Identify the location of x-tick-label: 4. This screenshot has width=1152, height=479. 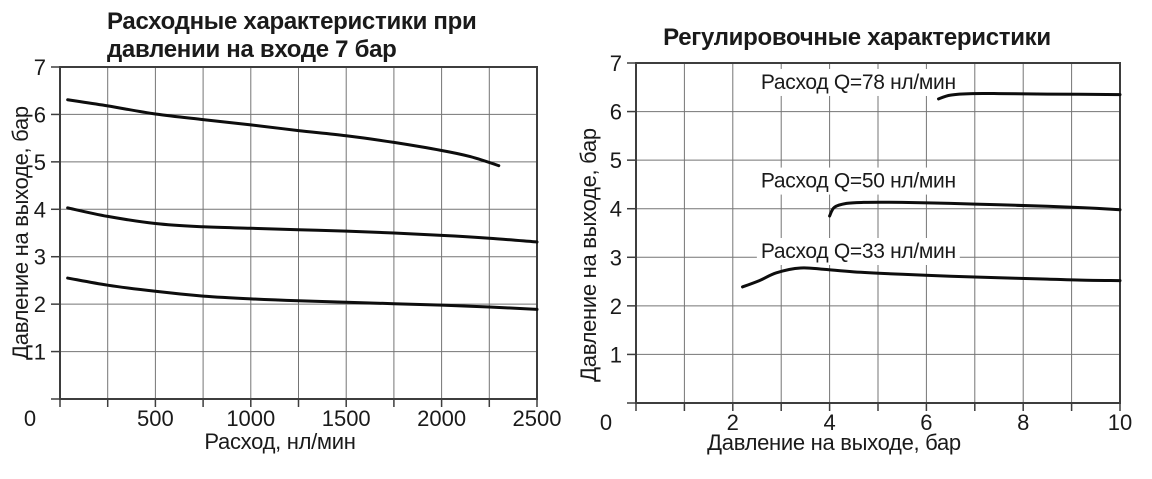
(829, 422).